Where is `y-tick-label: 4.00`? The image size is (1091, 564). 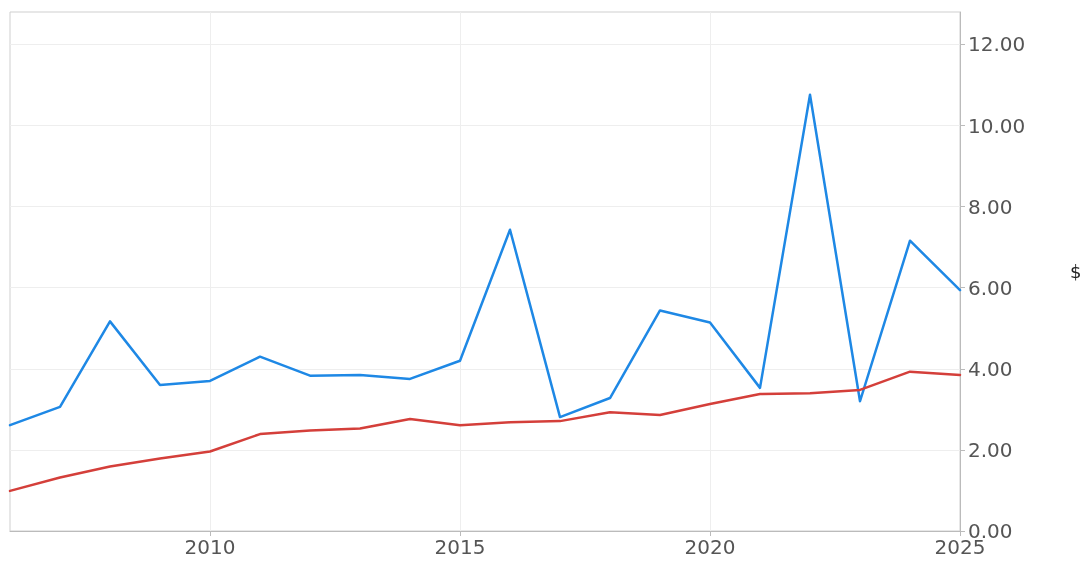 y-tick-label: 4.00 is located at coordinates (990, 368).